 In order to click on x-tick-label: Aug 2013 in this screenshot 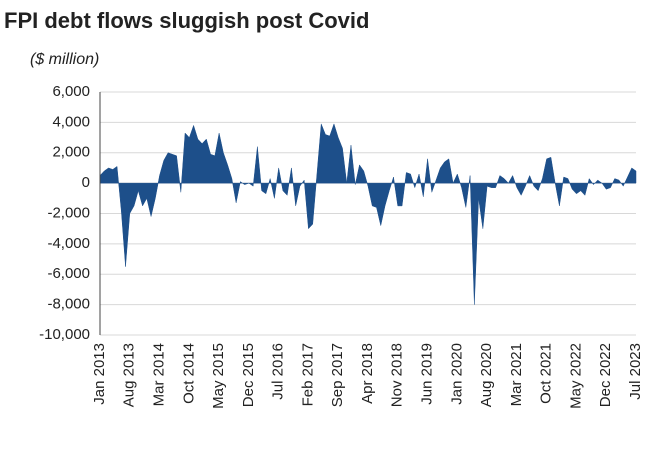, I will do `click(129, 375)`.